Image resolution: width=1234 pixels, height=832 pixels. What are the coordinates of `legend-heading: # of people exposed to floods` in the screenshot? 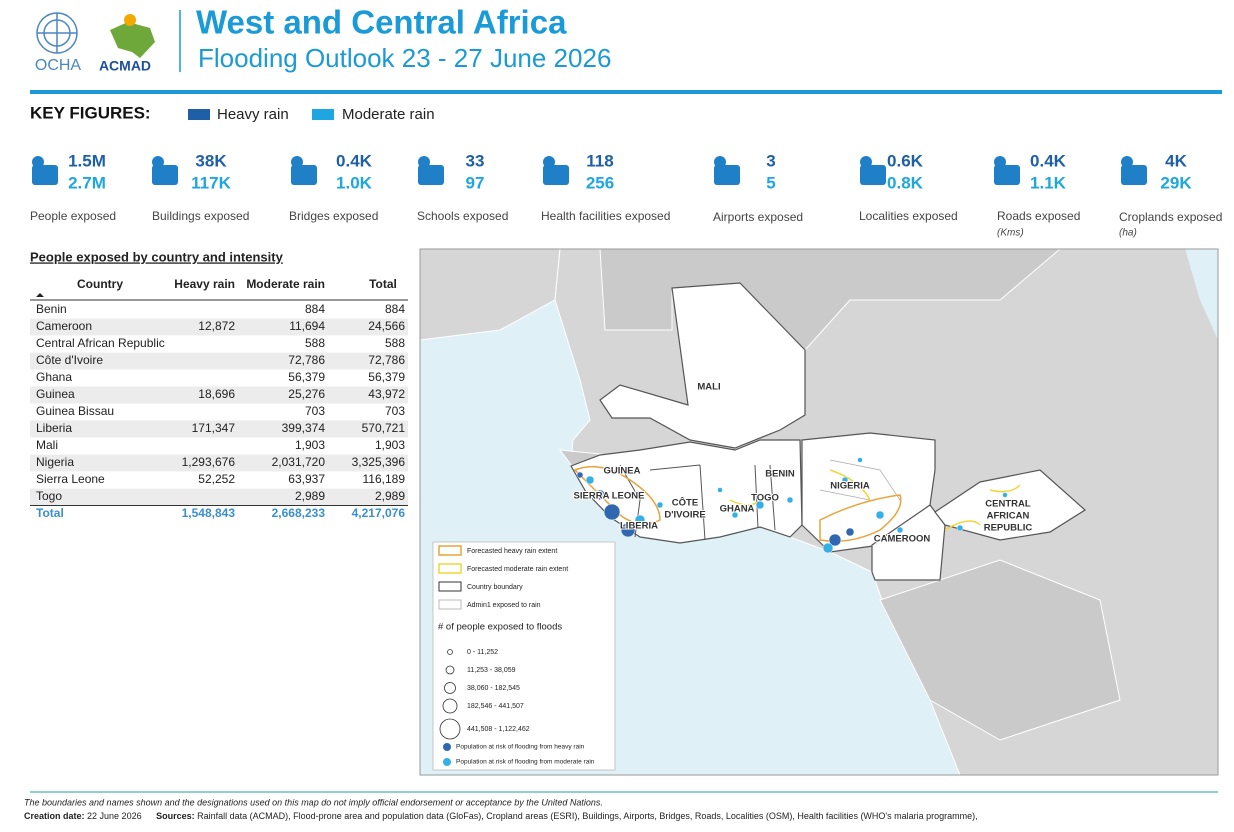 It's located at (500, 627).